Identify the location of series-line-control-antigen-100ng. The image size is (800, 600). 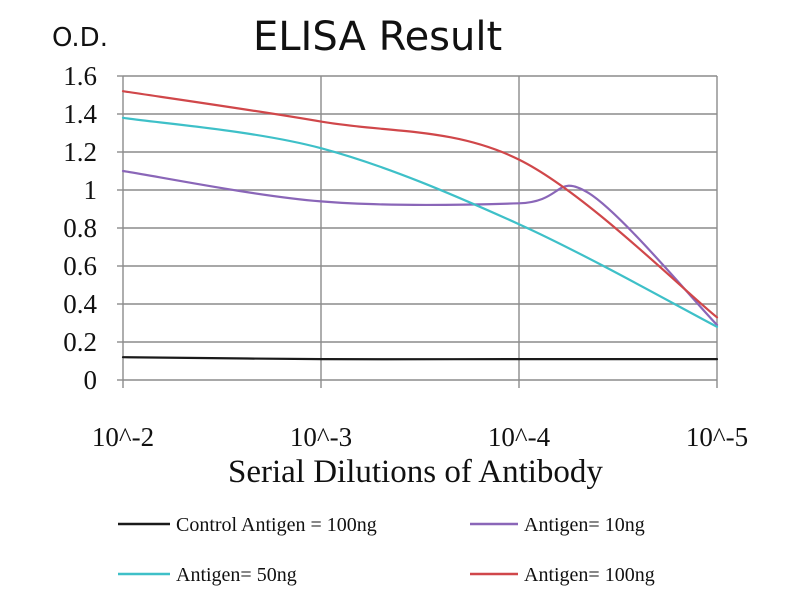
(420, 358).